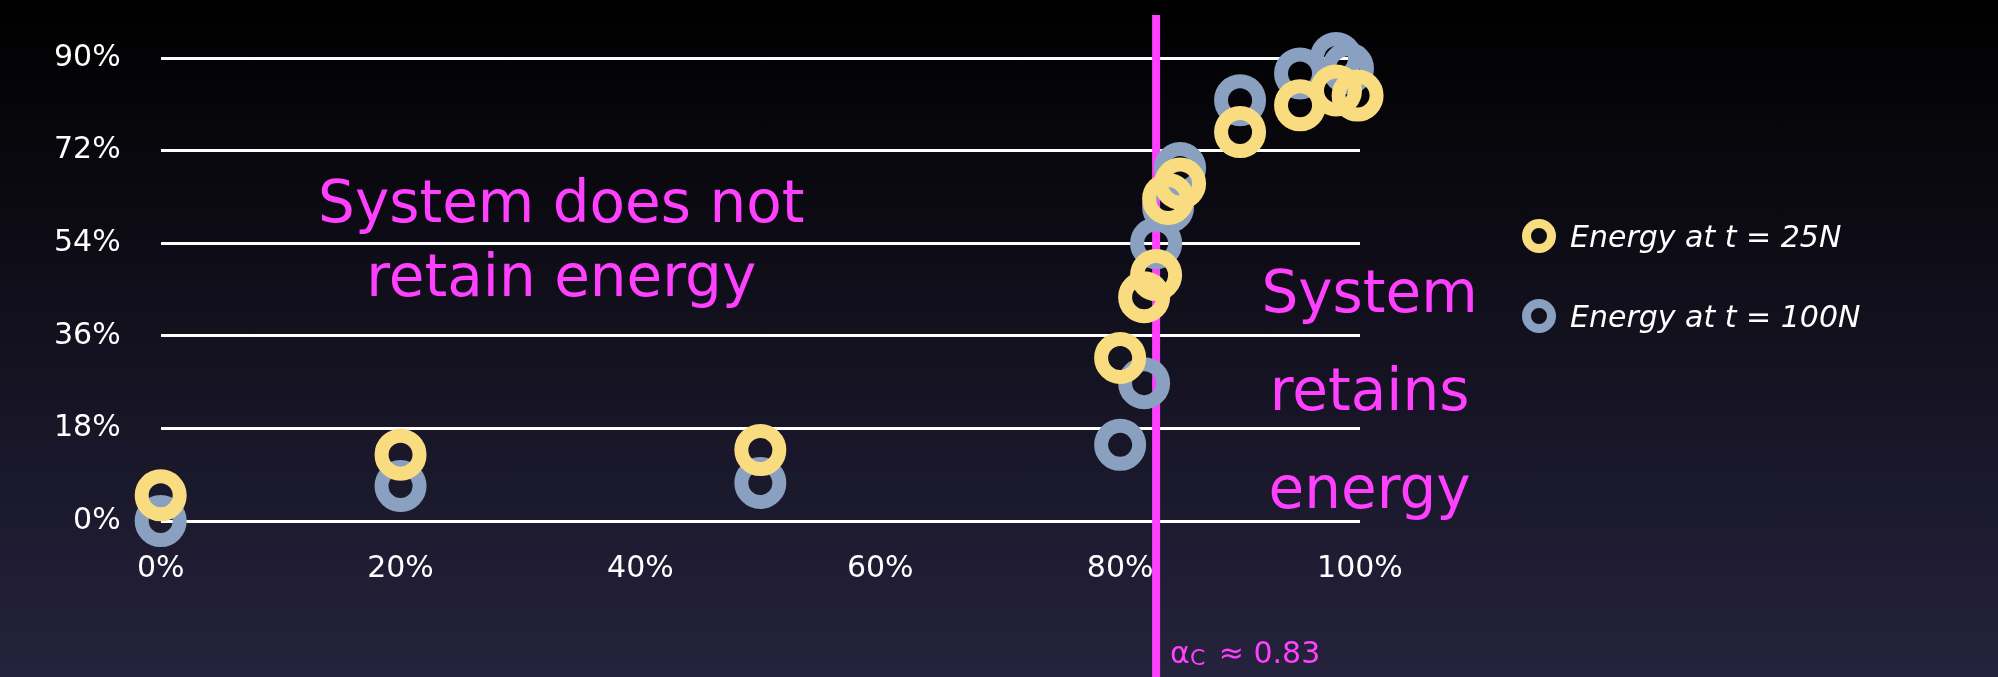  Describe the element at coordinates (1706, 236) in the screenshot. I see `legend-label: Energy at t = 25N` at that location.